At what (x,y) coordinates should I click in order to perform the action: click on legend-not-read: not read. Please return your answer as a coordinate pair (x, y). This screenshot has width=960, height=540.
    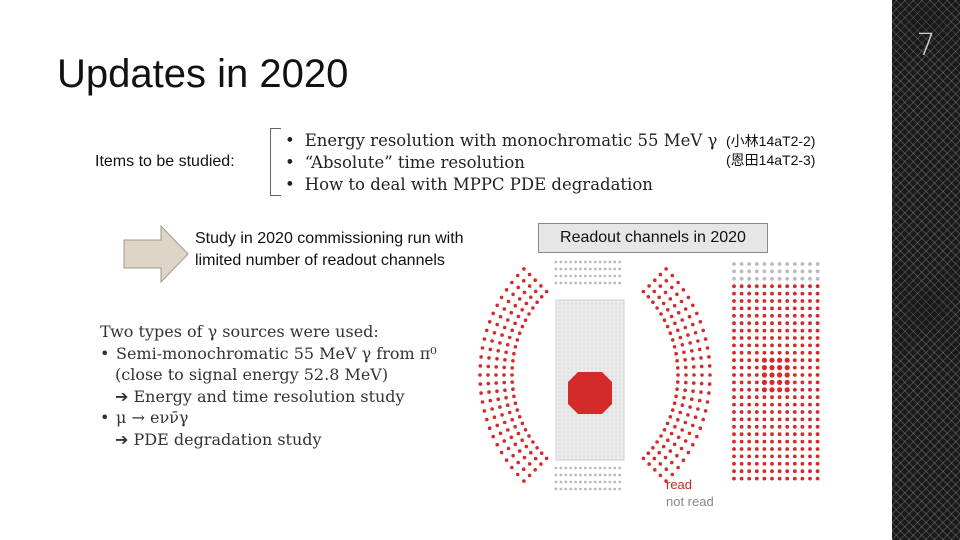
    Looking at the image, I should click on (690, 501).